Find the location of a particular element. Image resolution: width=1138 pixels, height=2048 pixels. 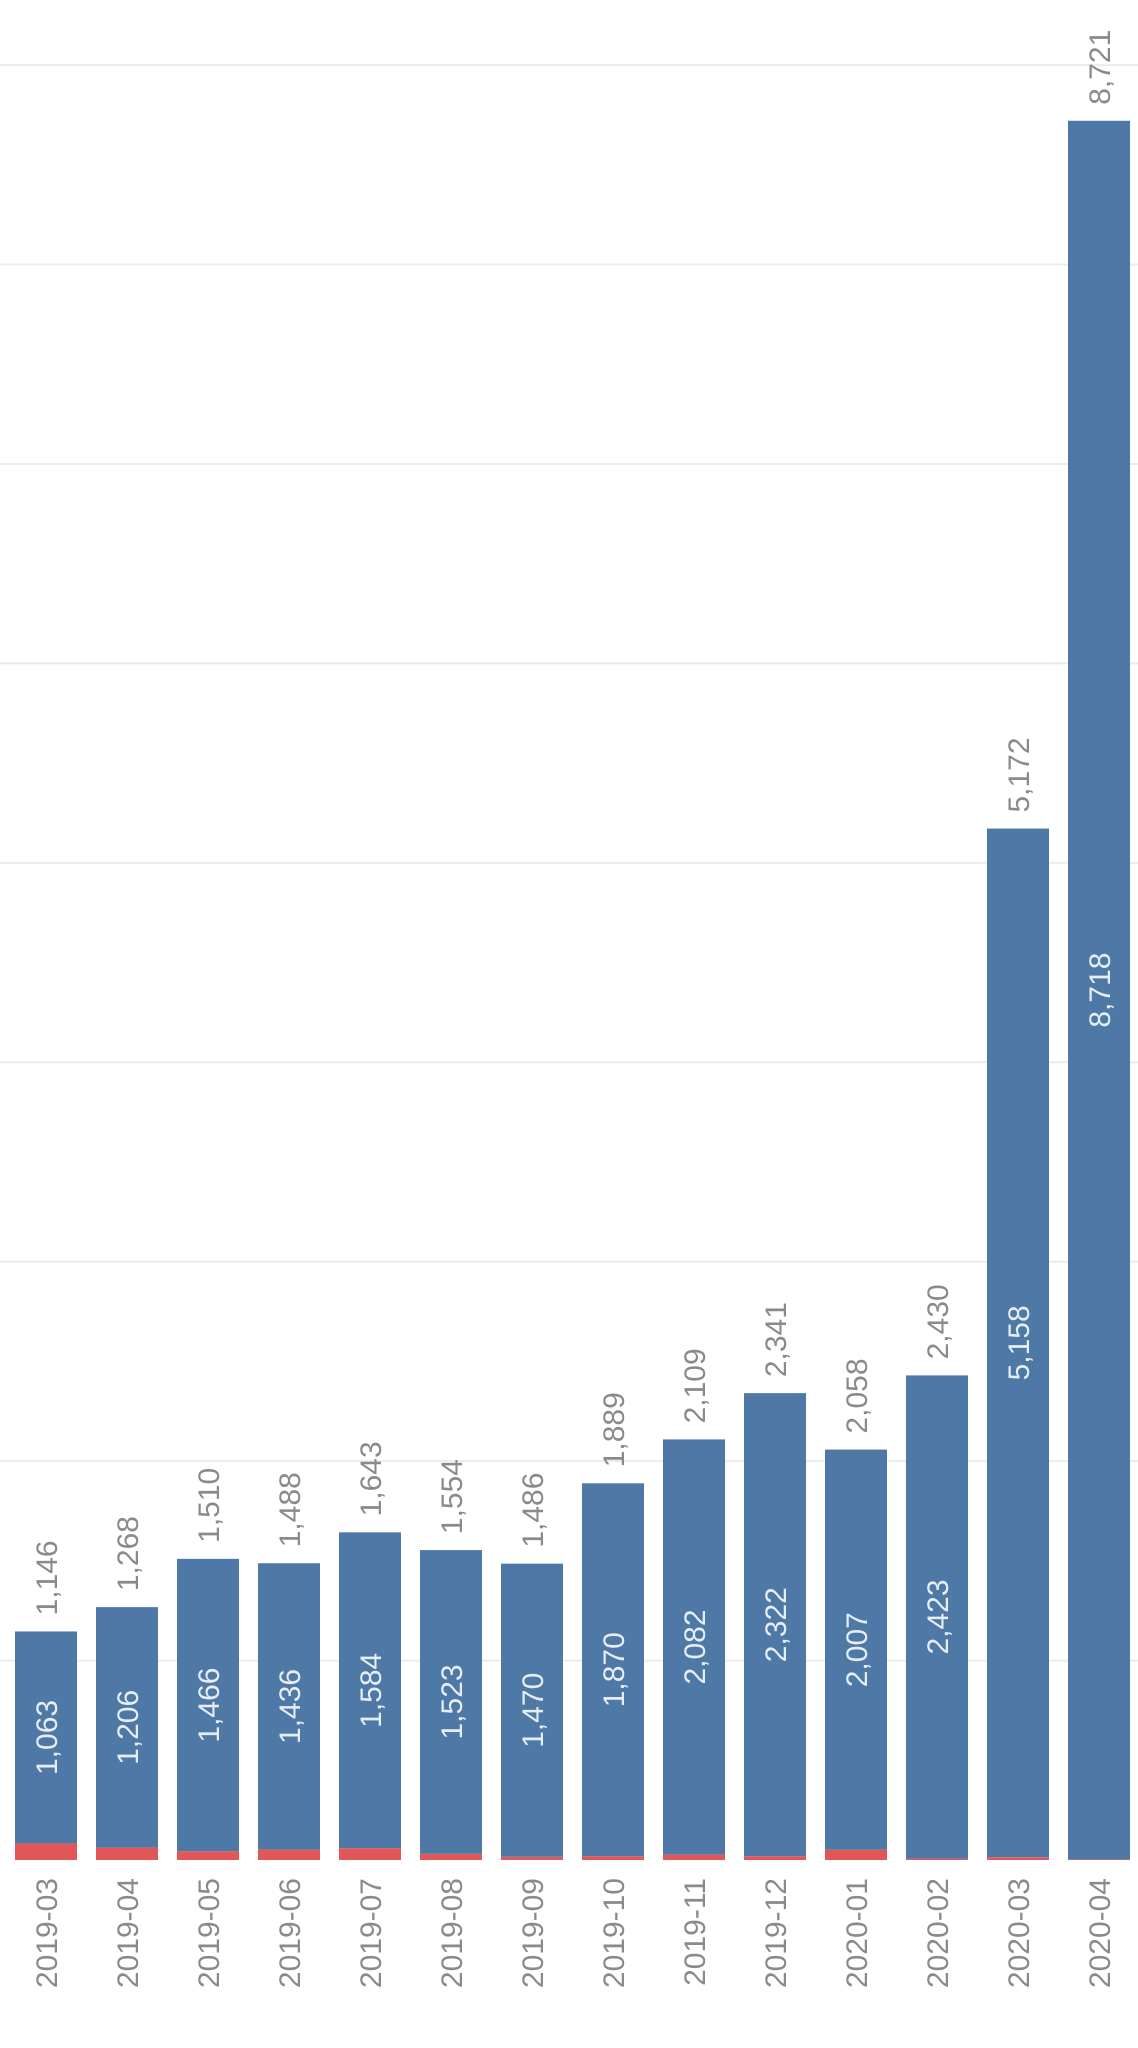

x-tick-label: 2019-07 is located at coordinates (371, 1933).